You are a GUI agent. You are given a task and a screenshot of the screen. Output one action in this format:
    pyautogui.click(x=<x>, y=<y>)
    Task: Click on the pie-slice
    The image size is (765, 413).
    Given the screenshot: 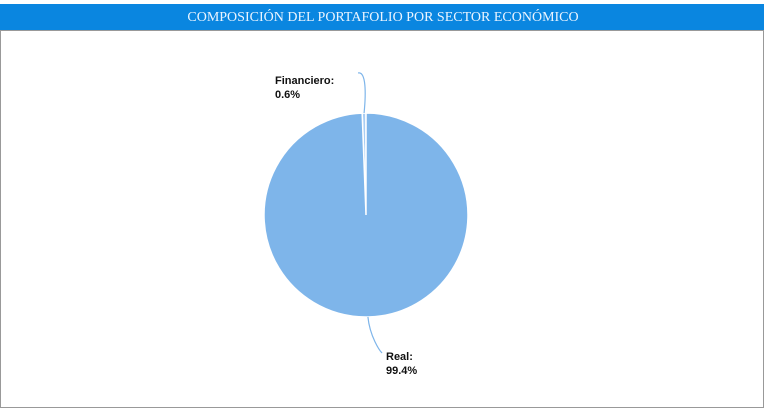 What is the action you would take?
    pyautogui.click(x=366, y=215)
    